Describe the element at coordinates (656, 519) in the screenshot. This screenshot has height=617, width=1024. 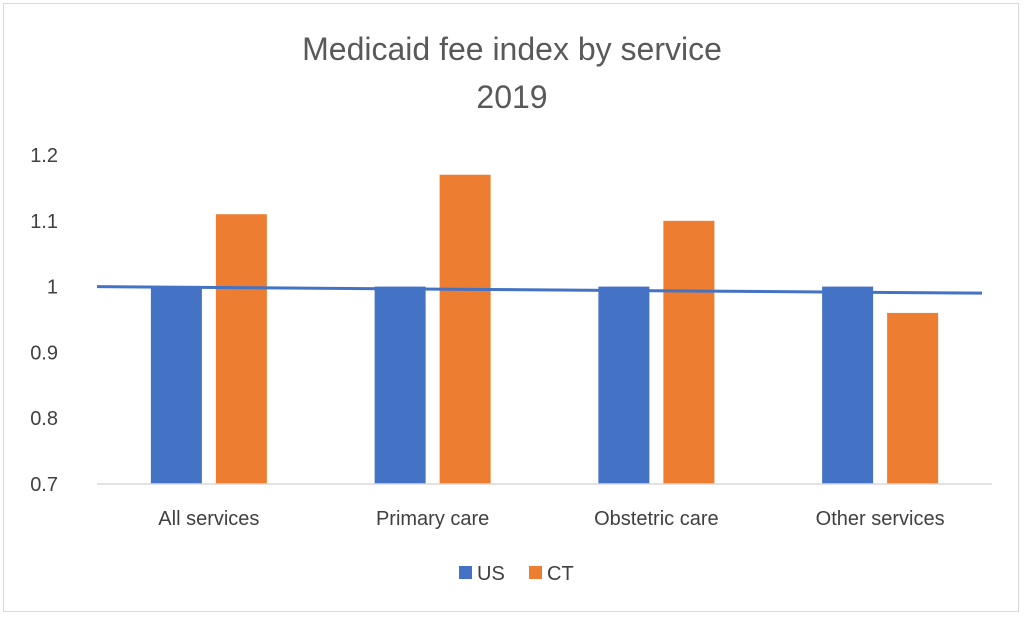
I see `x-tick-label: Obstetric care` at that location.